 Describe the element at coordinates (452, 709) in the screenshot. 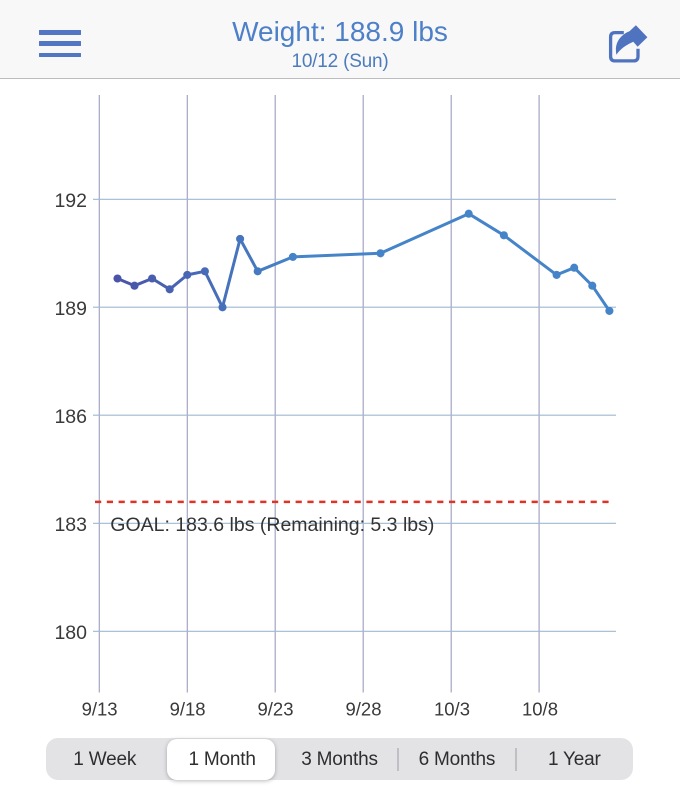

I see `svg-text: 10/3` at that location.